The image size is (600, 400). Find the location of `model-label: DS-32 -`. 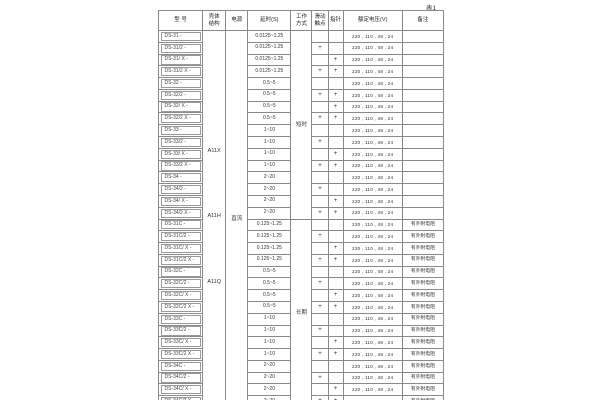

model-label: DS-32 - is located at coordinates (181, 83).